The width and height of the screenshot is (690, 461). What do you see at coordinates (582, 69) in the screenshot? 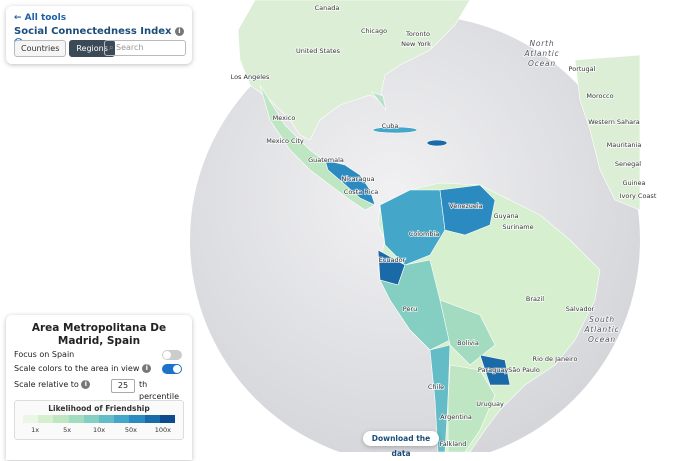
I see `country-label: Portugal` at bounding box center [582, 69].